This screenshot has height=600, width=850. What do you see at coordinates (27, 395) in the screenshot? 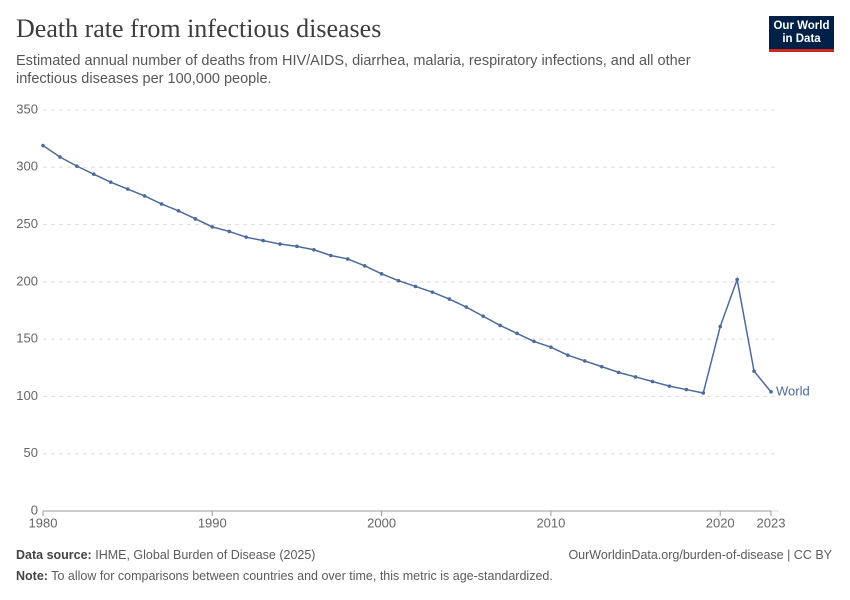
I see `y-tick-label: 100` at bounding box center [27, 395].